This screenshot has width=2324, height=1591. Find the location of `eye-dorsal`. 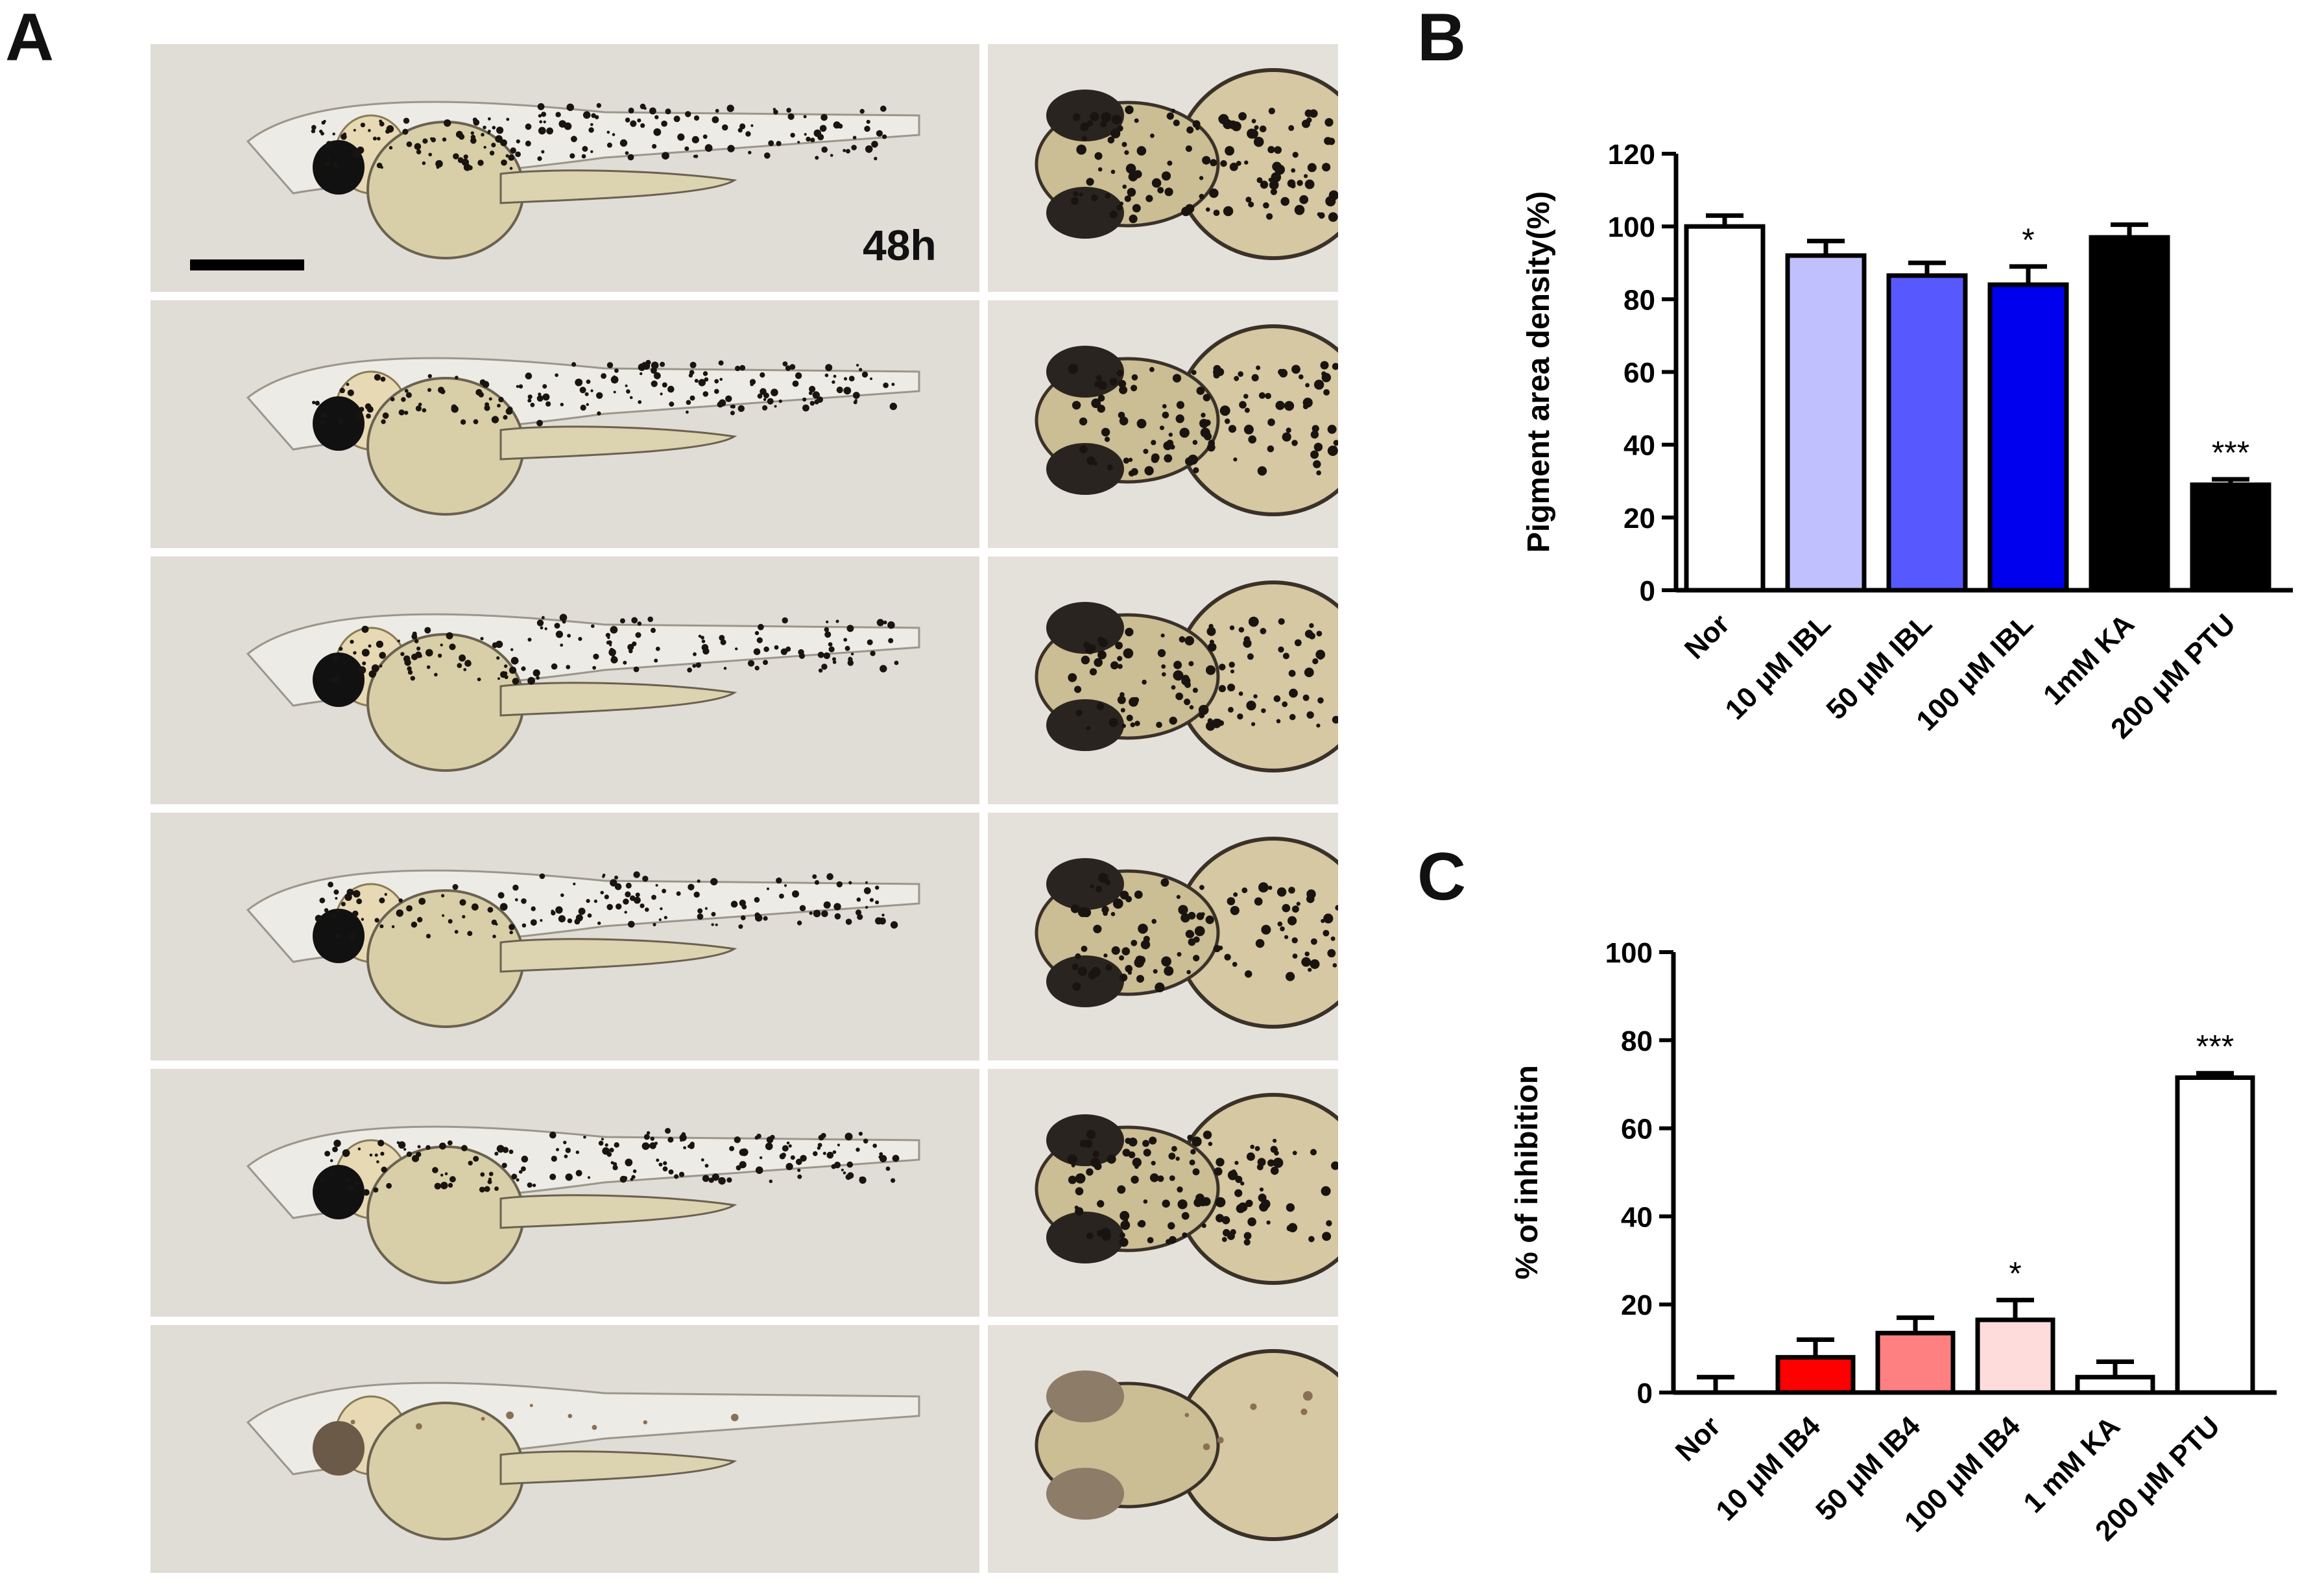

eye-dorsal is located at coordinates (1085, 469).